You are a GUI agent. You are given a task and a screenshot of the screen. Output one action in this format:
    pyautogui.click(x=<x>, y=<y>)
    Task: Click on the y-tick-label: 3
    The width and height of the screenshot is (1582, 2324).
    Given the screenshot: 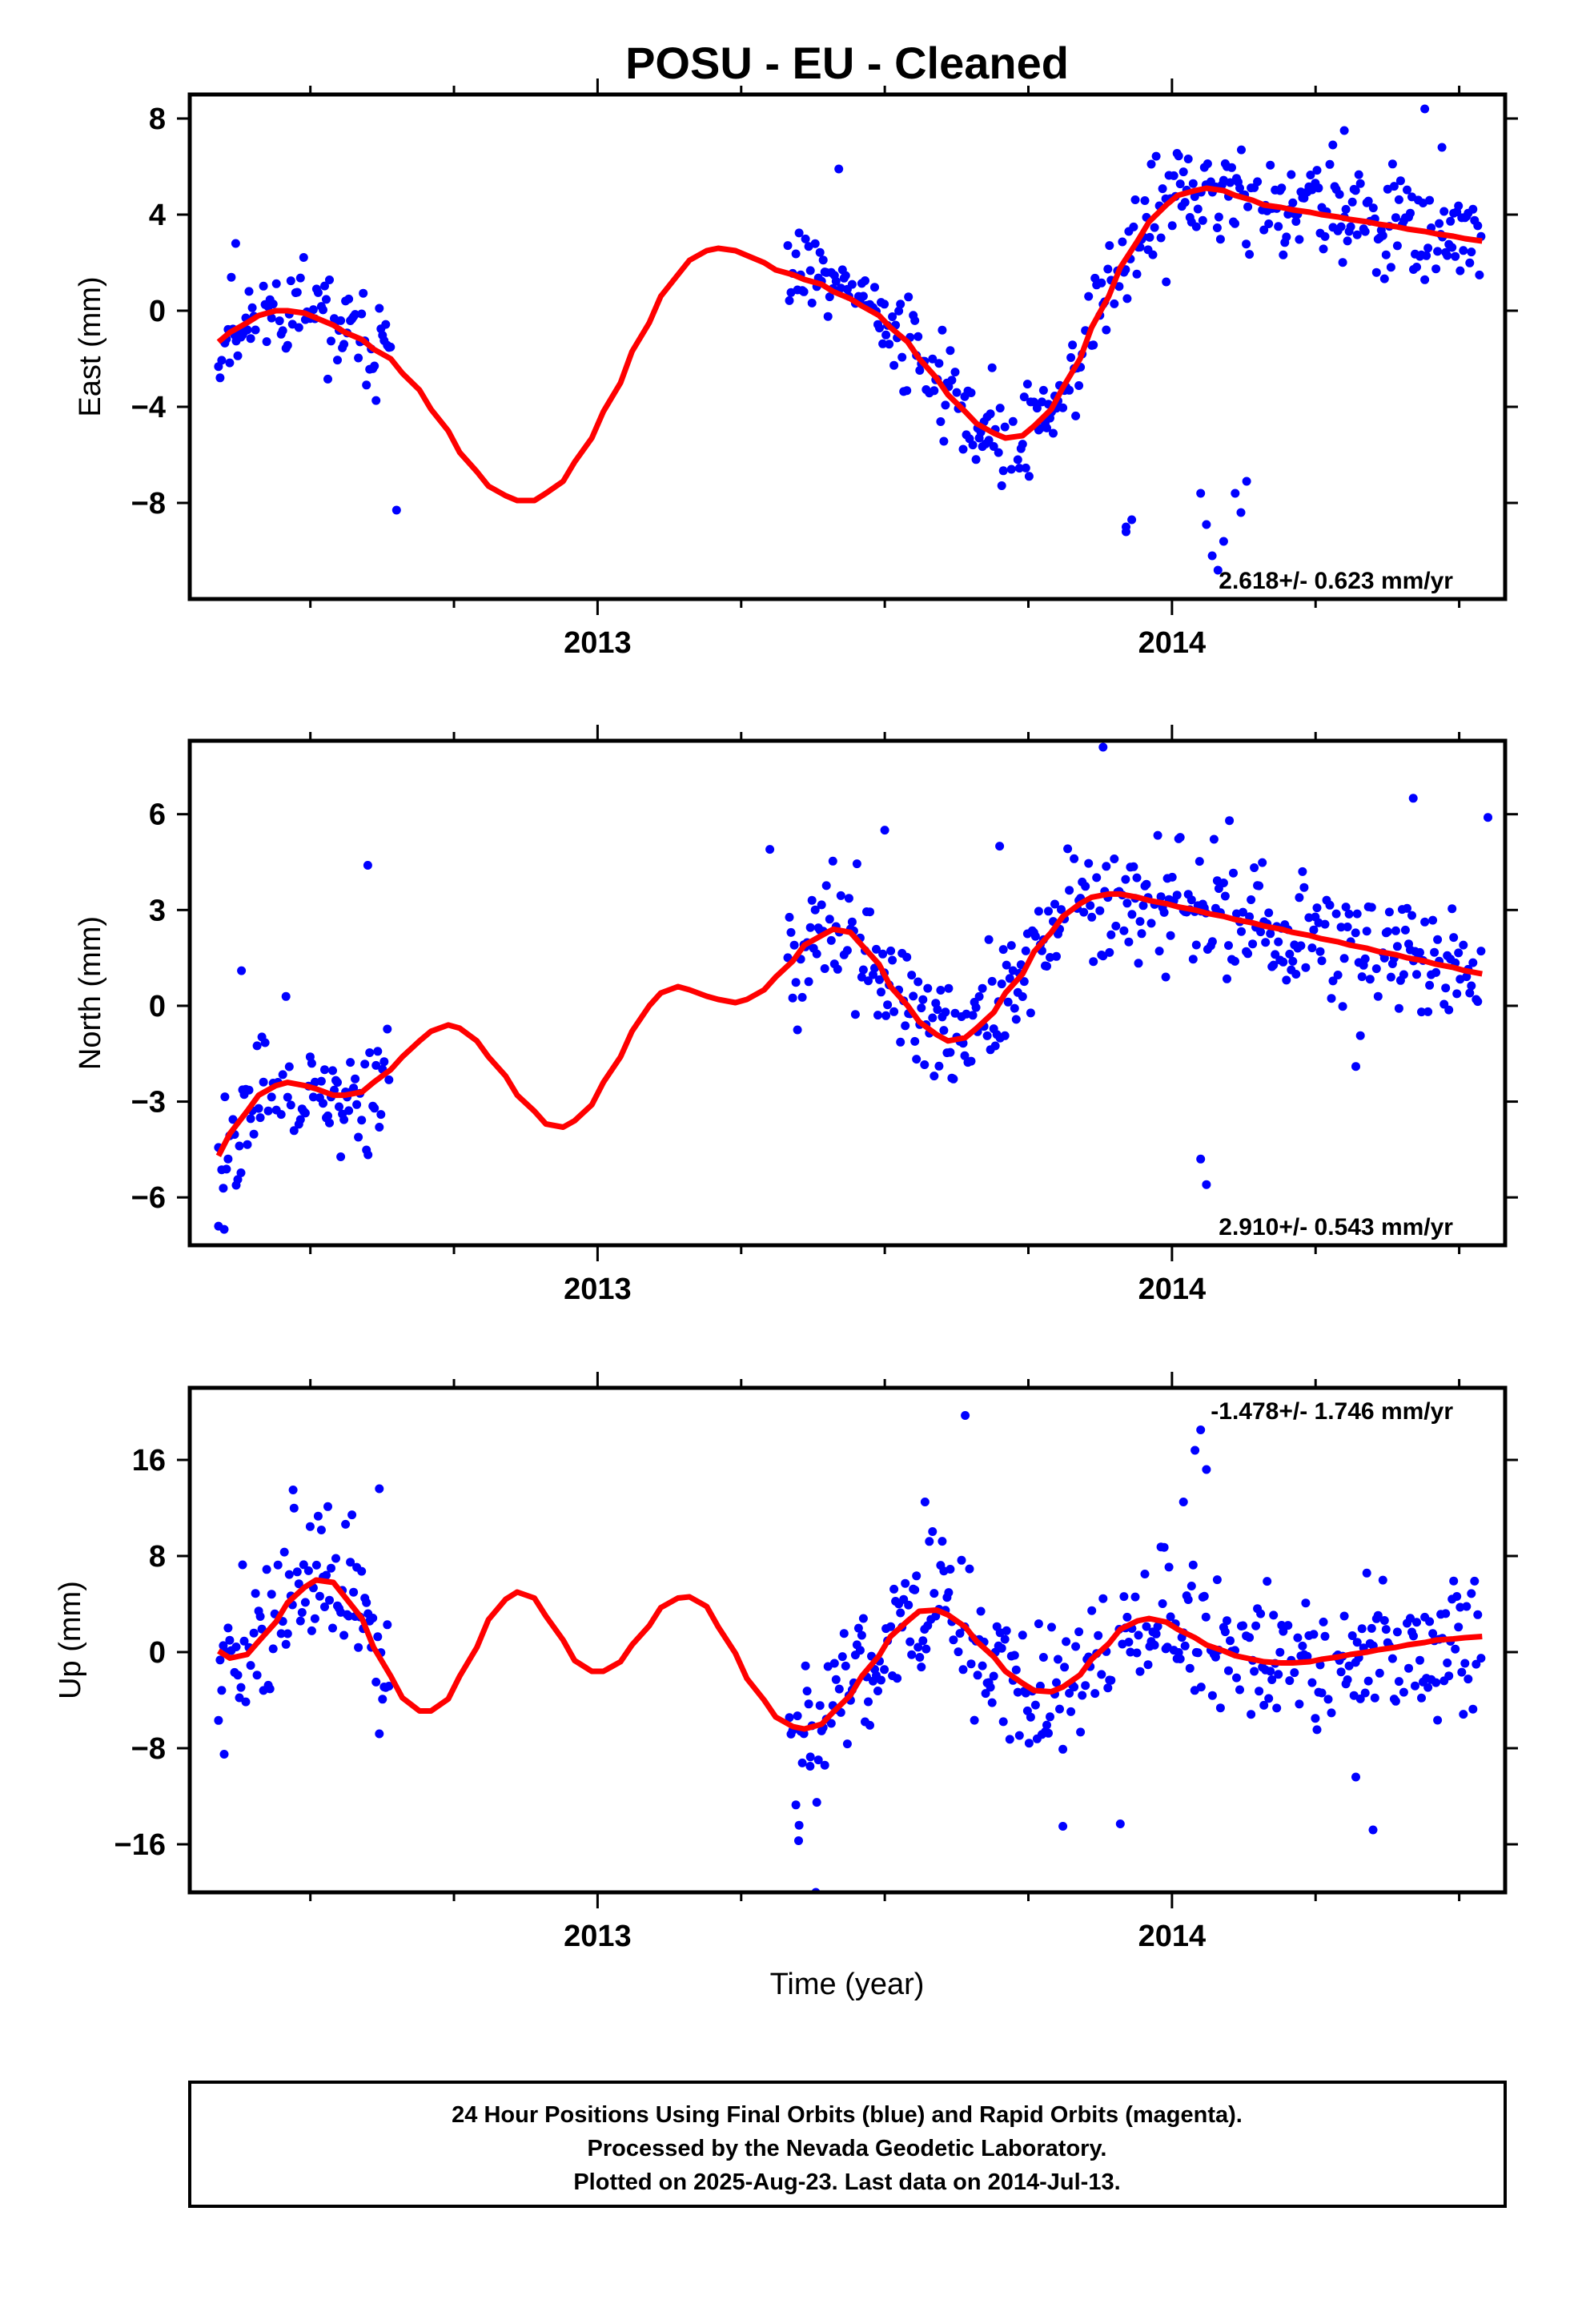 What is the action you would take?
    pyautogui.click(x=157, y=910)
    